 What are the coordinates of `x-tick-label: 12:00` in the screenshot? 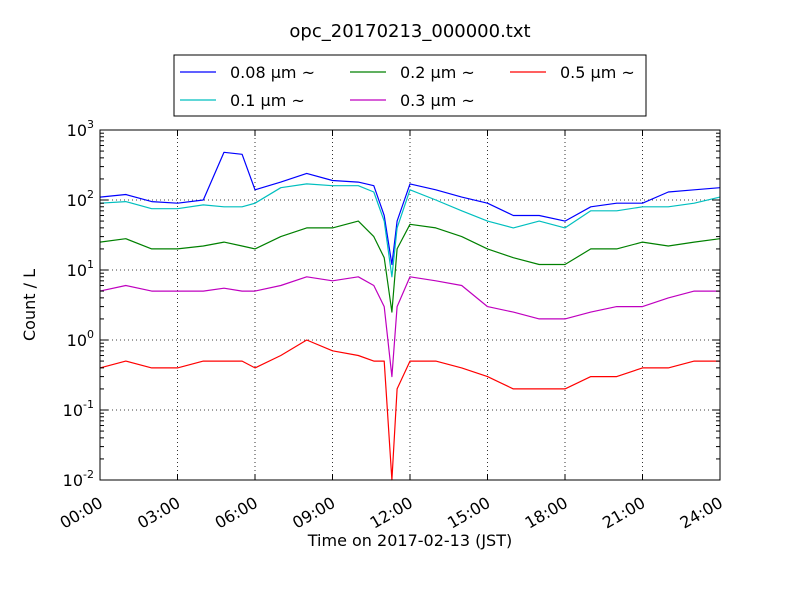 It's located at (391, 513).